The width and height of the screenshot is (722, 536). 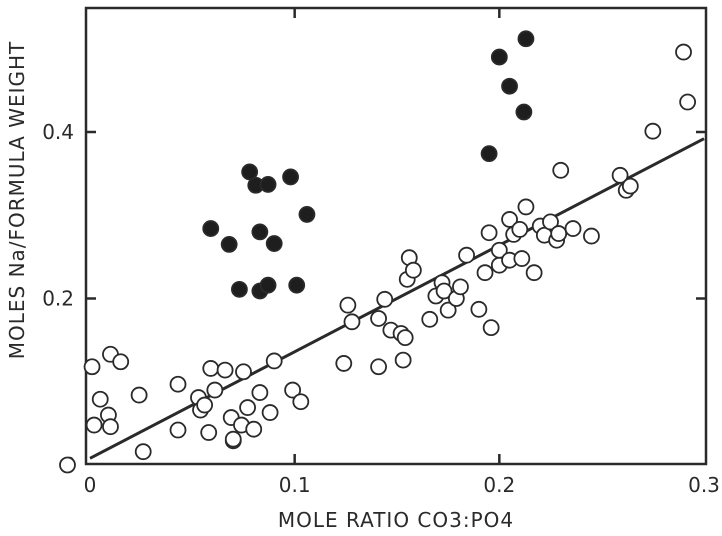 I want to click on x-axis-label: MOLE RATIO CO3:PO4, so click(x=396, y=520).